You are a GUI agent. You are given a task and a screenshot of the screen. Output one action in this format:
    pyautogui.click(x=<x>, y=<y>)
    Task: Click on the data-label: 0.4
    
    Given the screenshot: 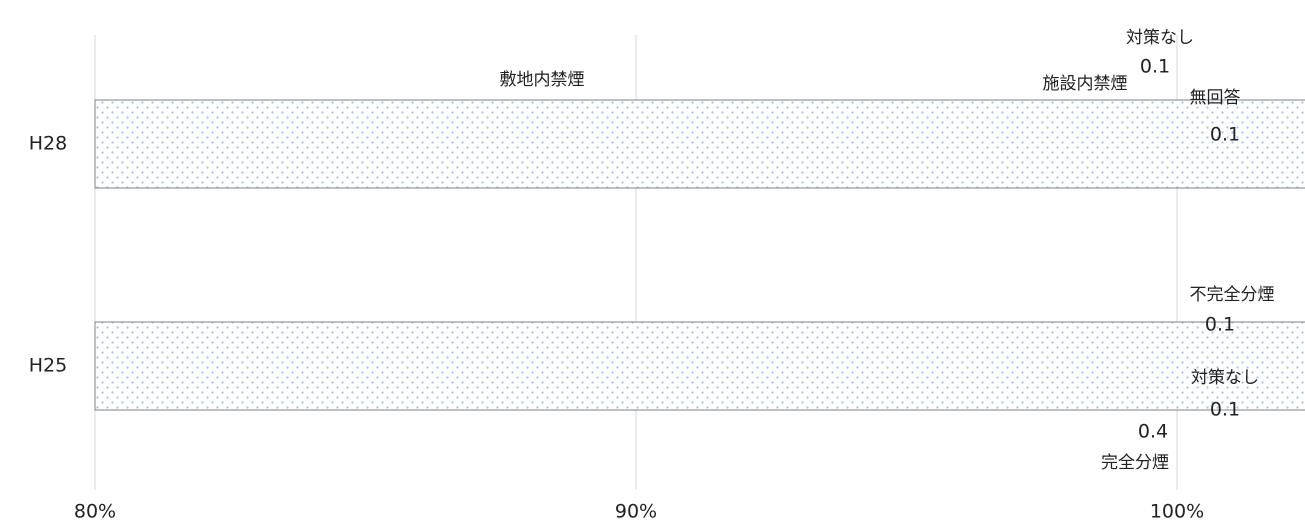 What is the action you would take?
    pyautogui.click(x=1153, y=432)
    